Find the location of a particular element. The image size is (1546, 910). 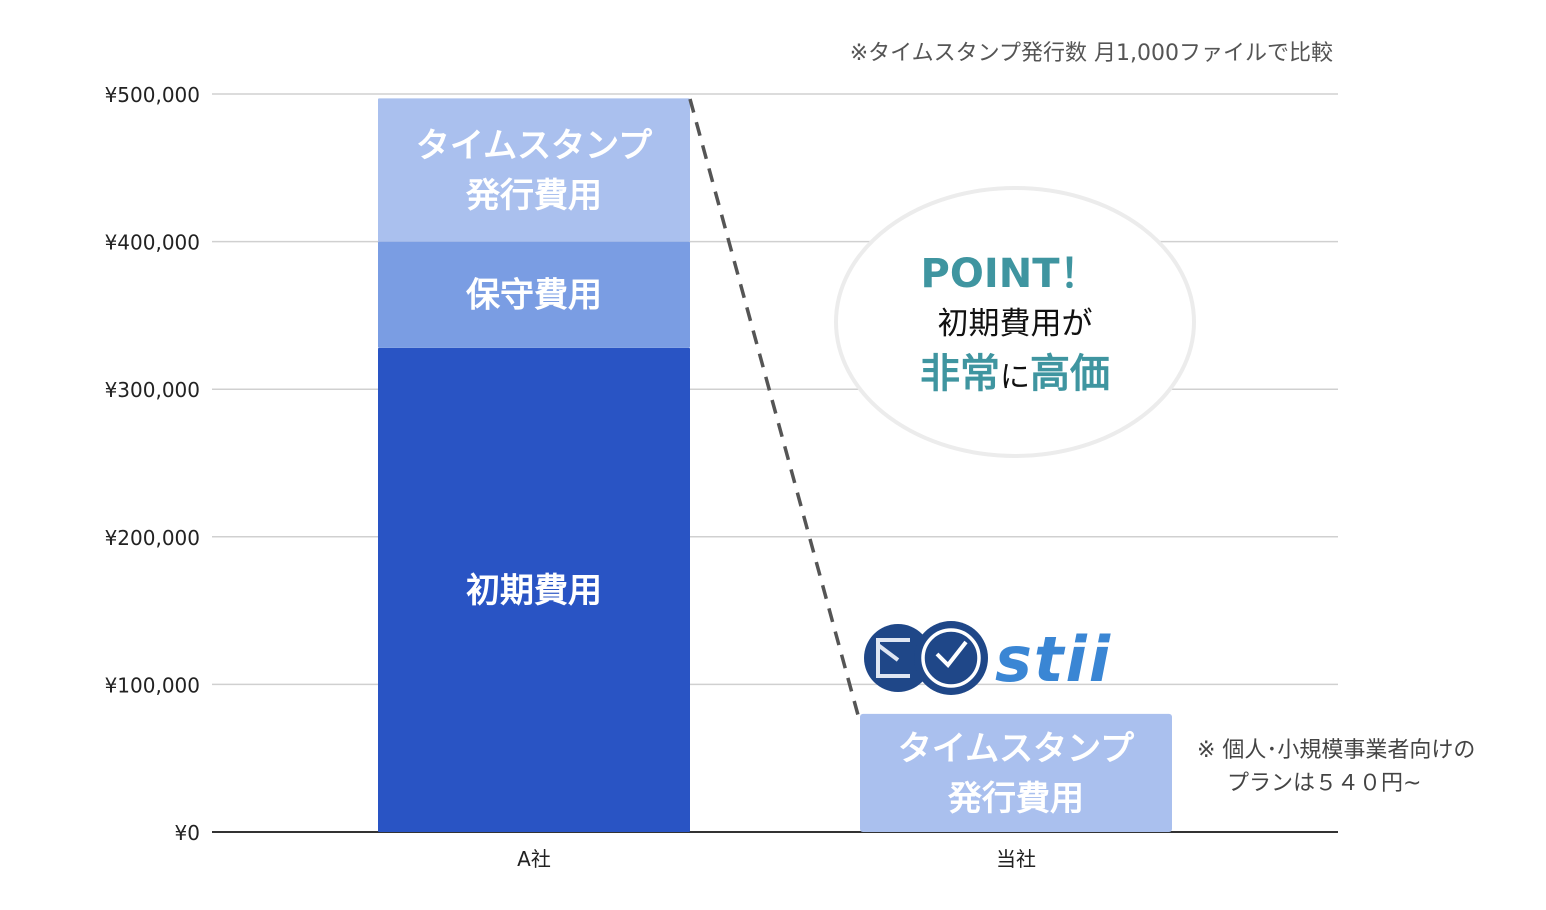

comparison-dashed-line is located at coordinates (774, 407).